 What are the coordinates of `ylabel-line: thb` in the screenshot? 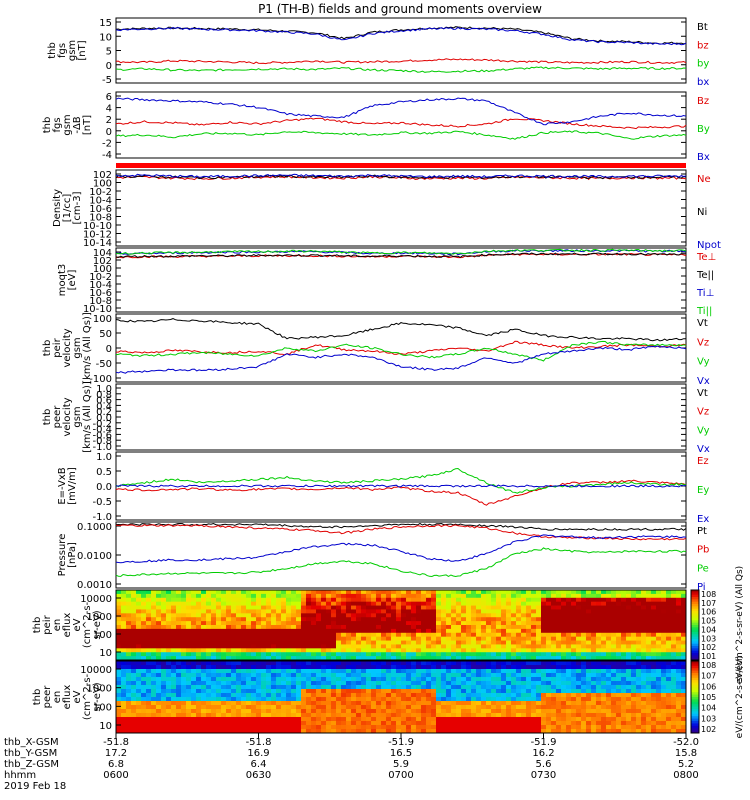 It's located at (52, 50).